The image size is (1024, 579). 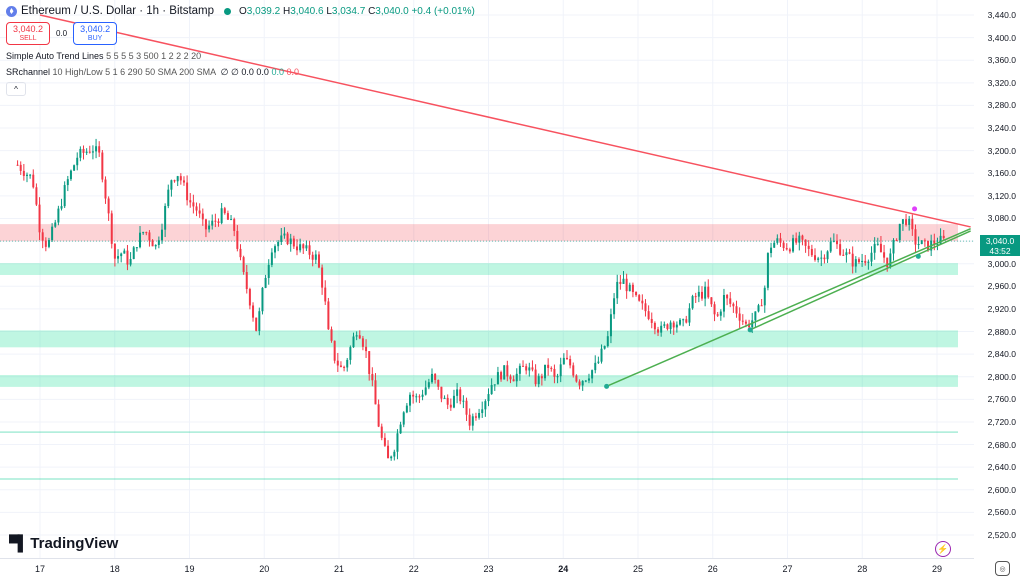 I want to click on time-label: 23, so click(x=488, y=569).